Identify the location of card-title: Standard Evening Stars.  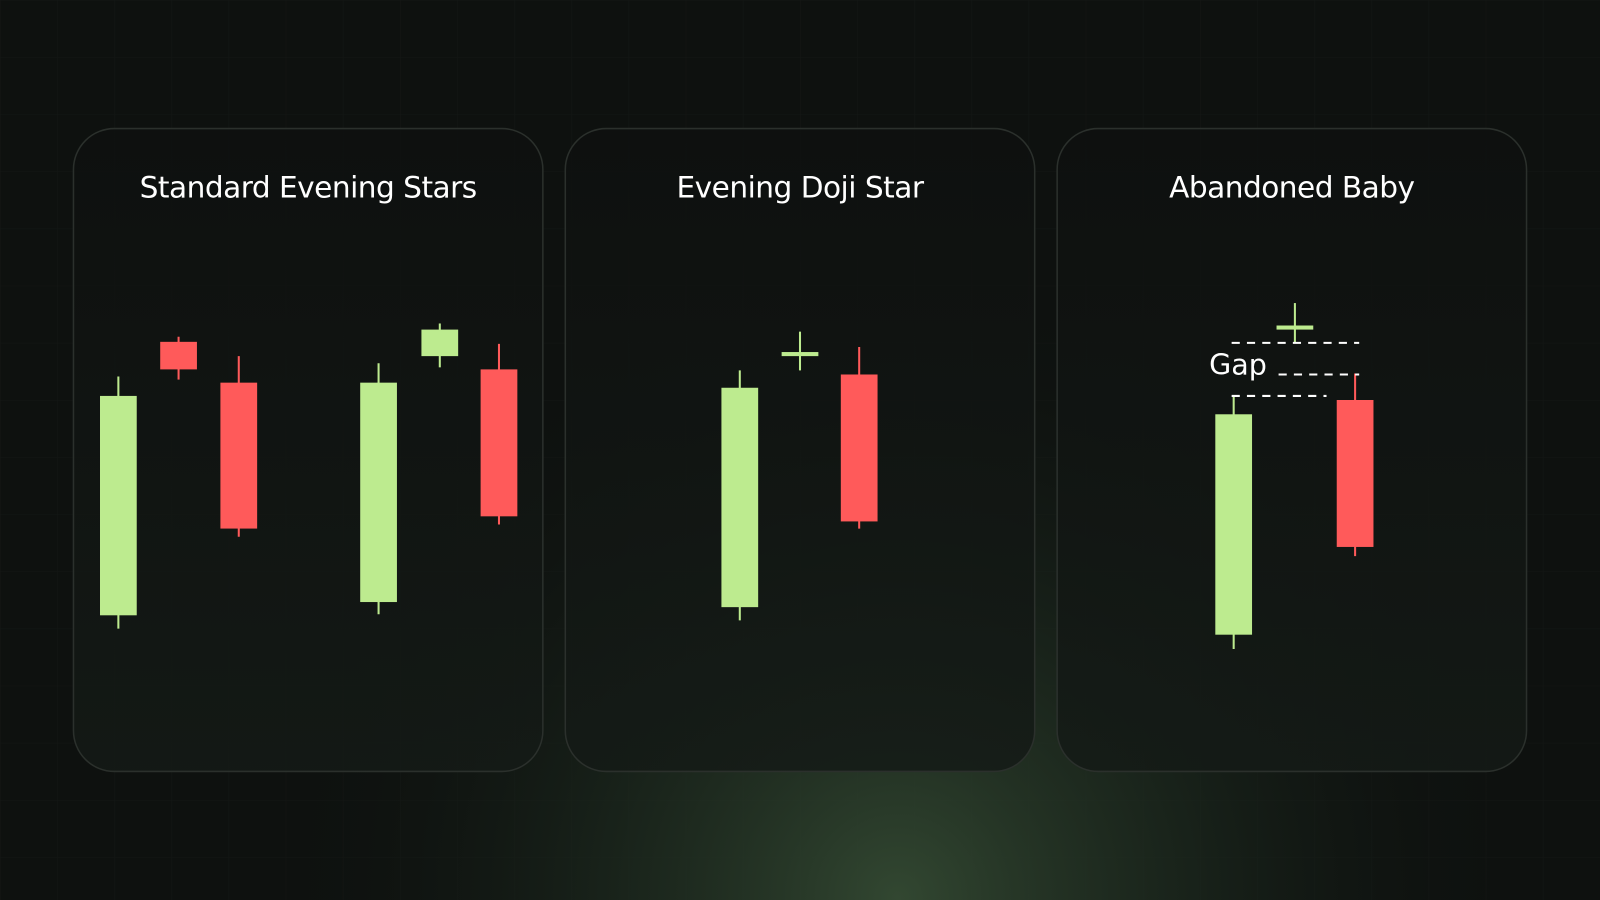
(308, 187).